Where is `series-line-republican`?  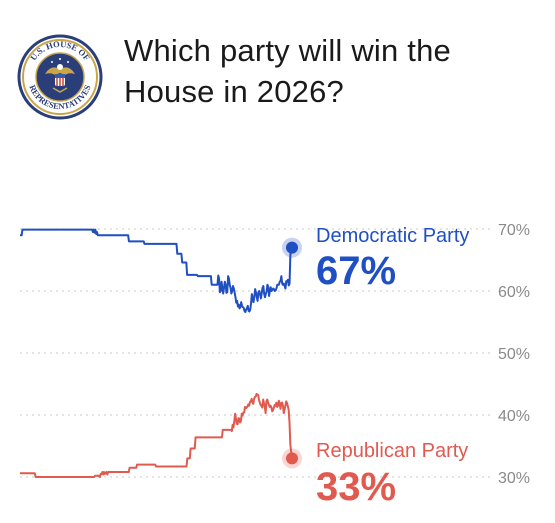
series-line-republican is located at coordinates (156, 435).